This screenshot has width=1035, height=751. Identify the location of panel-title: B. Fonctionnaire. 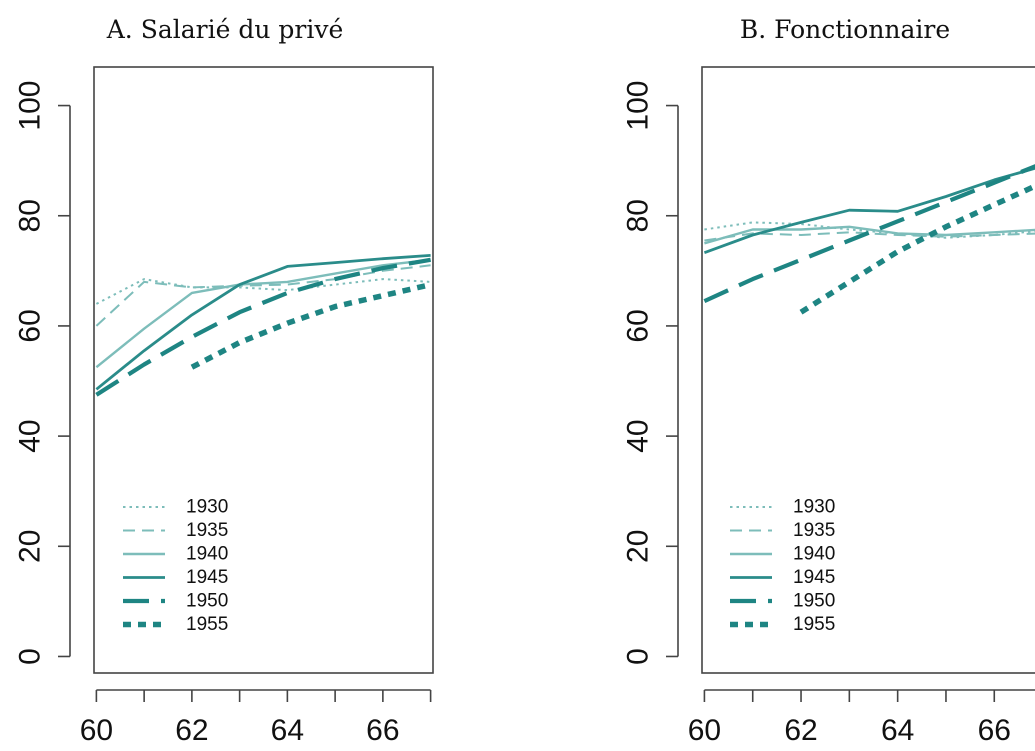
(845, 29).